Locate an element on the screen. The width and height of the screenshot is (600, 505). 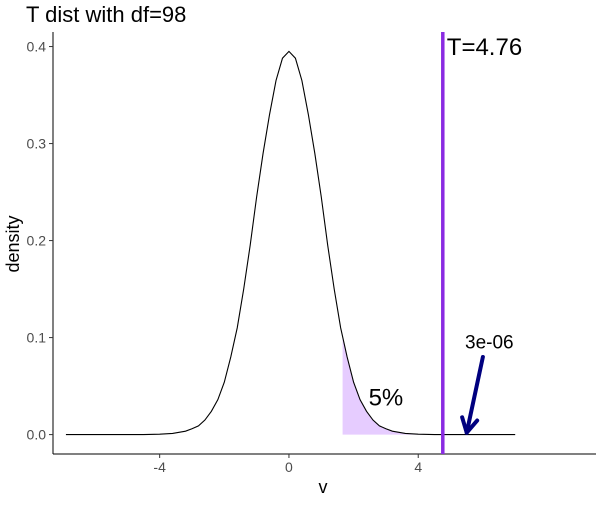
y-axis-title: density is located at coordinates (13, 243).